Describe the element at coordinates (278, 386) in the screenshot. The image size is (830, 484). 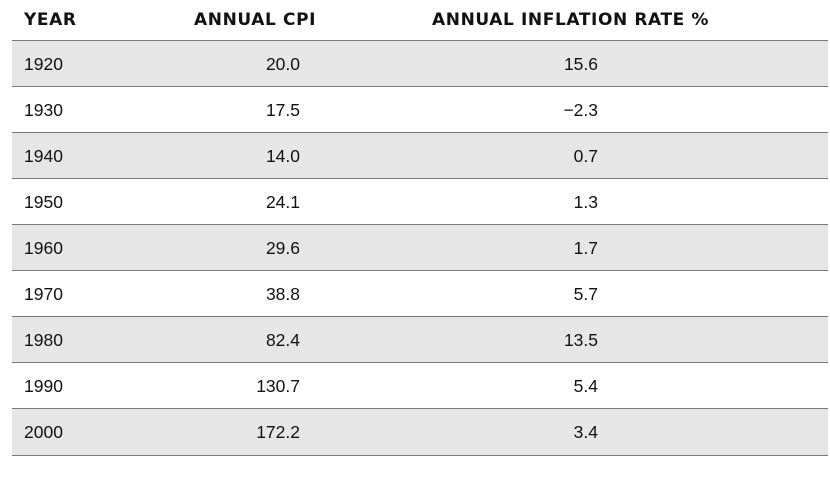
I see `cpi-cell: 130.7` at that location.